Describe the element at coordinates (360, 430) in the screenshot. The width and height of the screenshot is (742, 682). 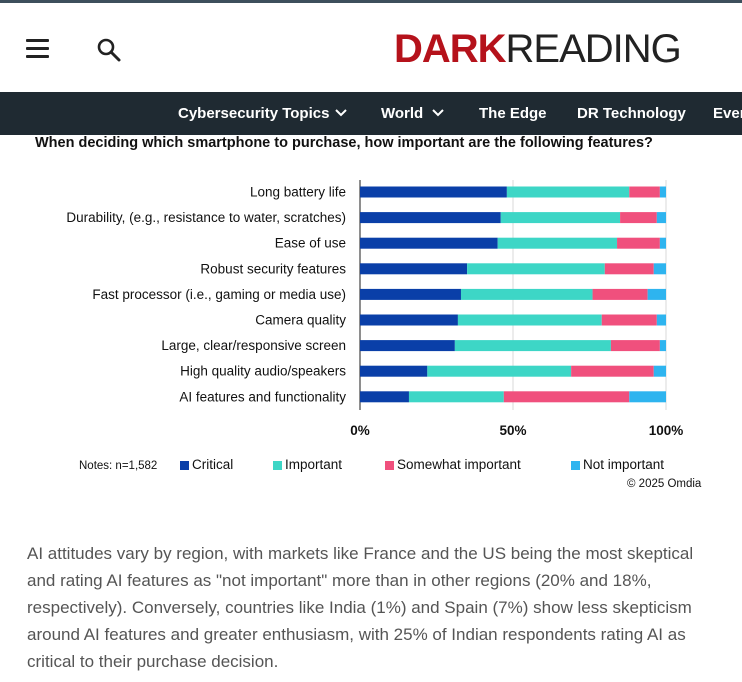
I see `x-tick-label: 0%` at that location.